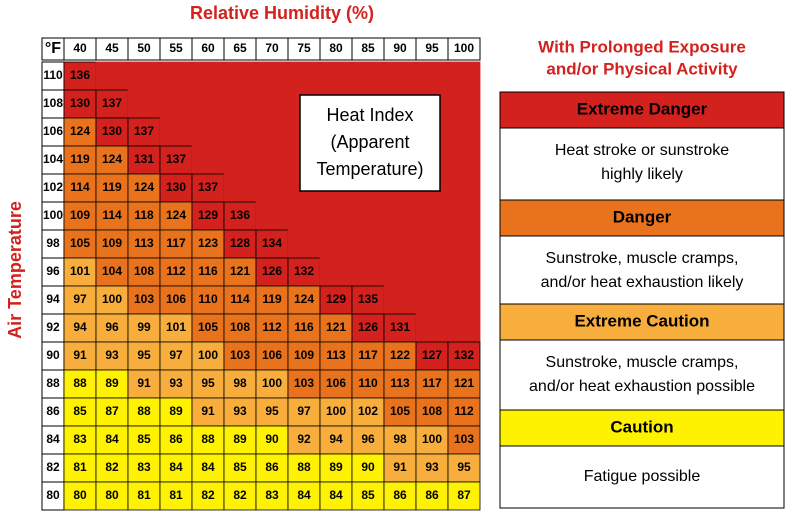 The image size is (787, 512). I want to click on row-label: 90, so click(53, 355).